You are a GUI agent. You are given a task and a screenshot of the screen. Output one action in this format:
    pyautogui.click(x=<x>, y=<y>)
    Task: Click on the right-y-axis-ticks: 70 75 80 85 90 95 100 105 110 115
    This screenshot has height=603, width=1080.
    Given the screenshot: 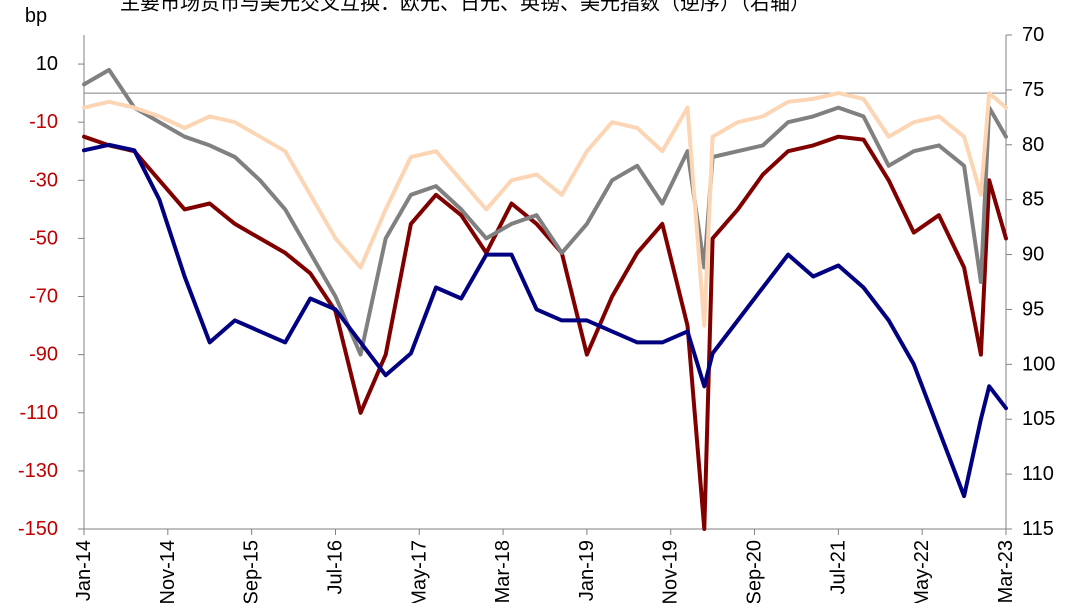 What is the action you would take?
    pyautogui.click(x=1030, y=282)
    